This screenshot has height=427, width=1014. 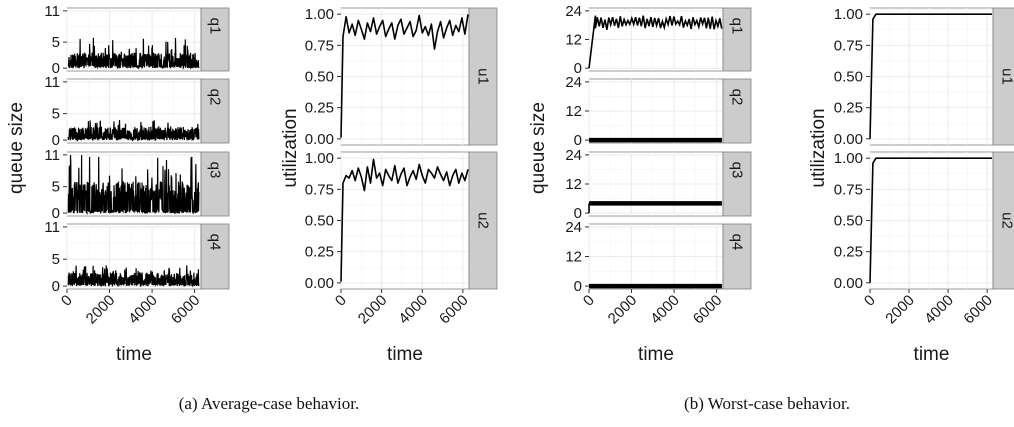 I want to click on series-line-q2, so click(x=133, y=130).